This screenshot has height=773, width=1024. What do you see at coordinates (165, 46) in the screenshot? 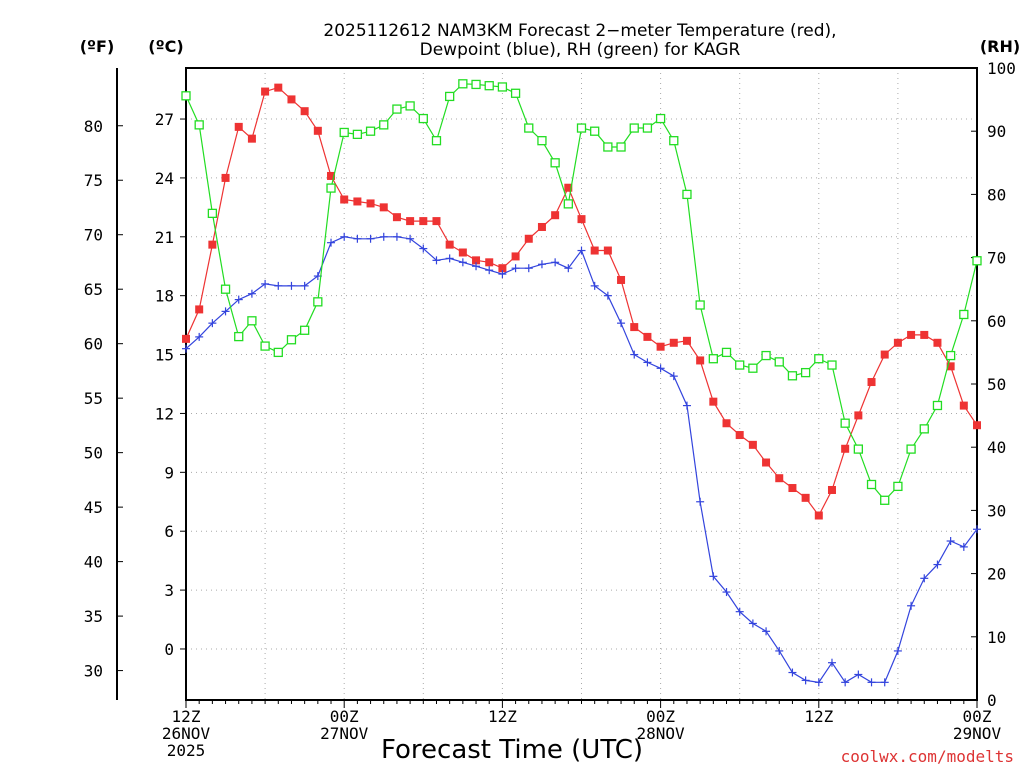
I see `celsius-unit-label: (ºC)` at bounding box center [165, 46].